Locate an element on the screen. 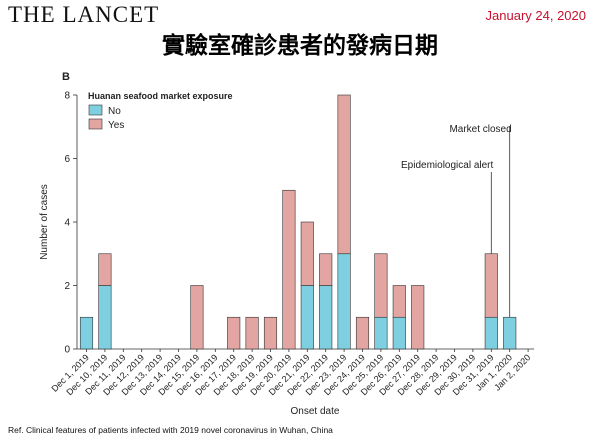 The image size is (600, 442). legend-label-no: No is located at coordinates (114, 111).